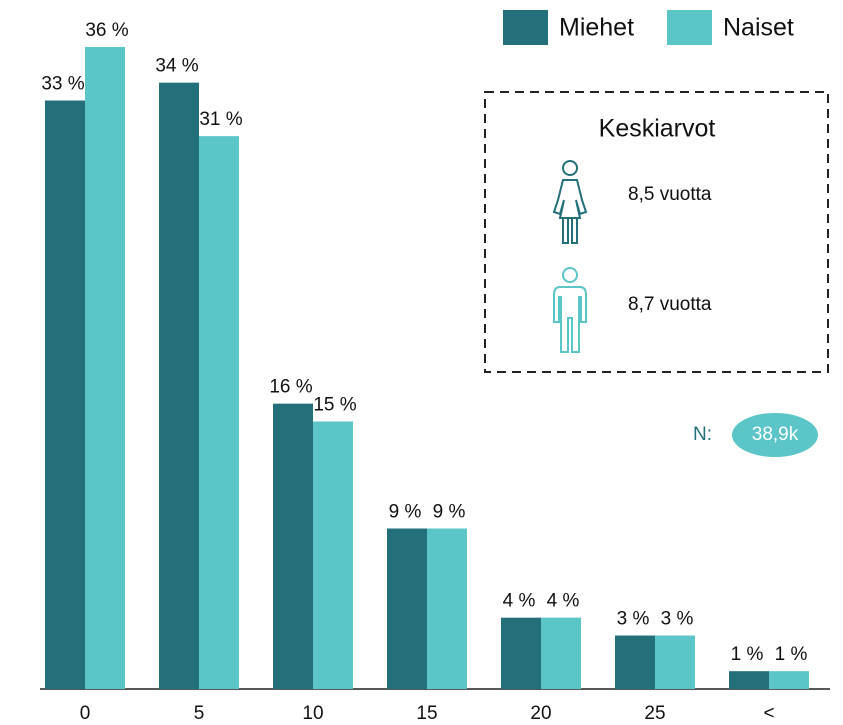 Image resolution: width=843 pixels, height=725 pixels. What do you see at coordinates (540, 713) in the screenshot?
I see `x-tick-label: 20` at bounding box center [540, 713].